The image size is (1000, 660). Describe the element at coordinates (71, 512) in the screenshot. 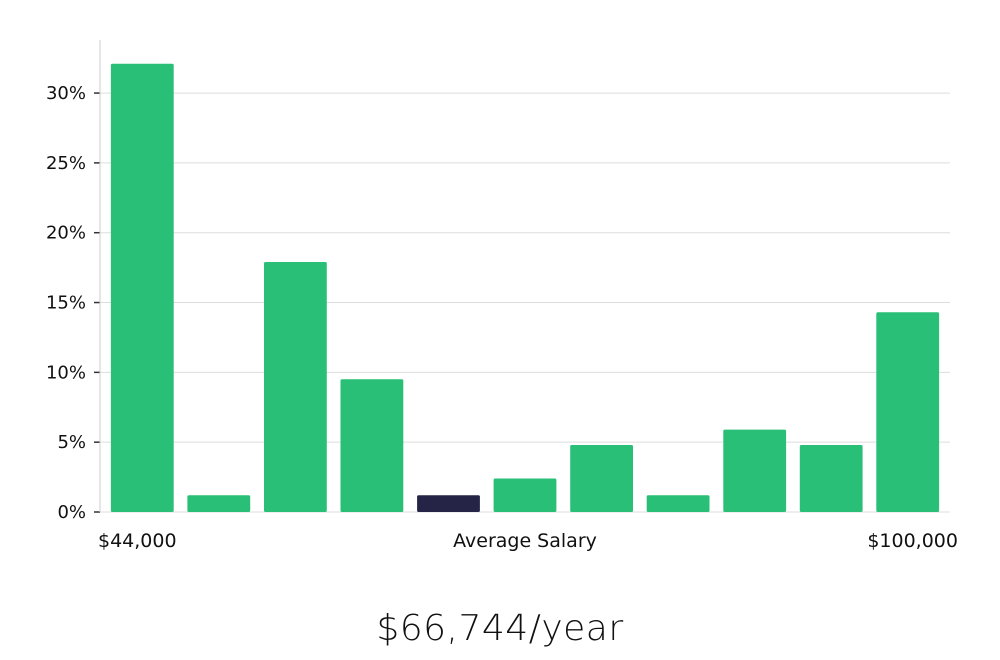

I see `y-tick-label: 0%` at that location.